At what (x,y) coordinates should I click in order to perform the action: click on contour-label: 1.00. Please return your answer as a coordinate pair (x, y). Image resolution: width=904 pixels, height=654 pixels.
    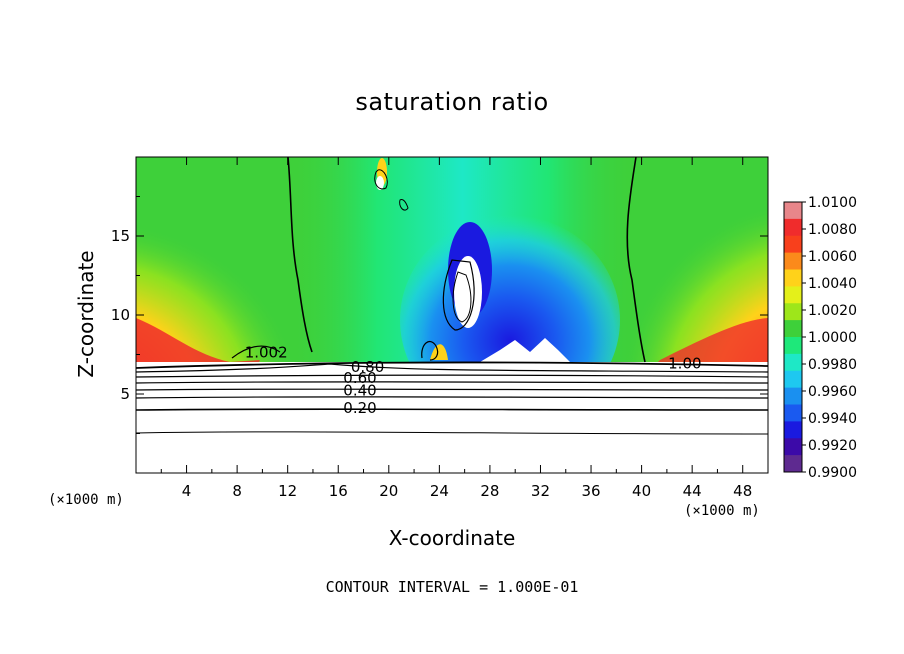
    Looking at the image, I should click on (684, 364).